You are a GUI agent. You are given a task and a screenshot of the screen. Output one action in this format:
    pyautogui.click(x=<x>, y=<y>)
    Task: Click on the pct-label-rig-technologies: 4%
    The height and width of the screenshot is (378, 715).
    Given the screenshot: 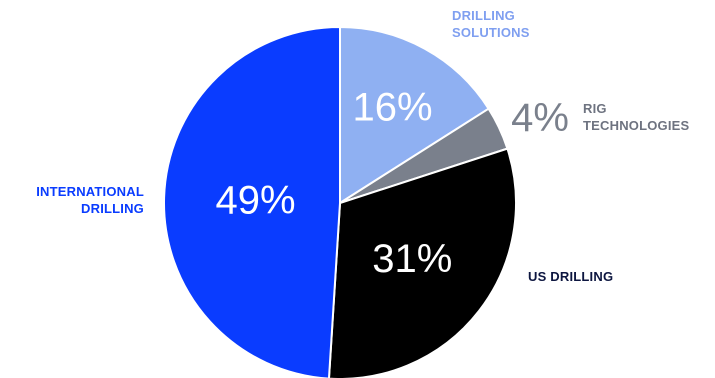 What is the action you would take?
    pyautogui.click(x=540, y=118)
    